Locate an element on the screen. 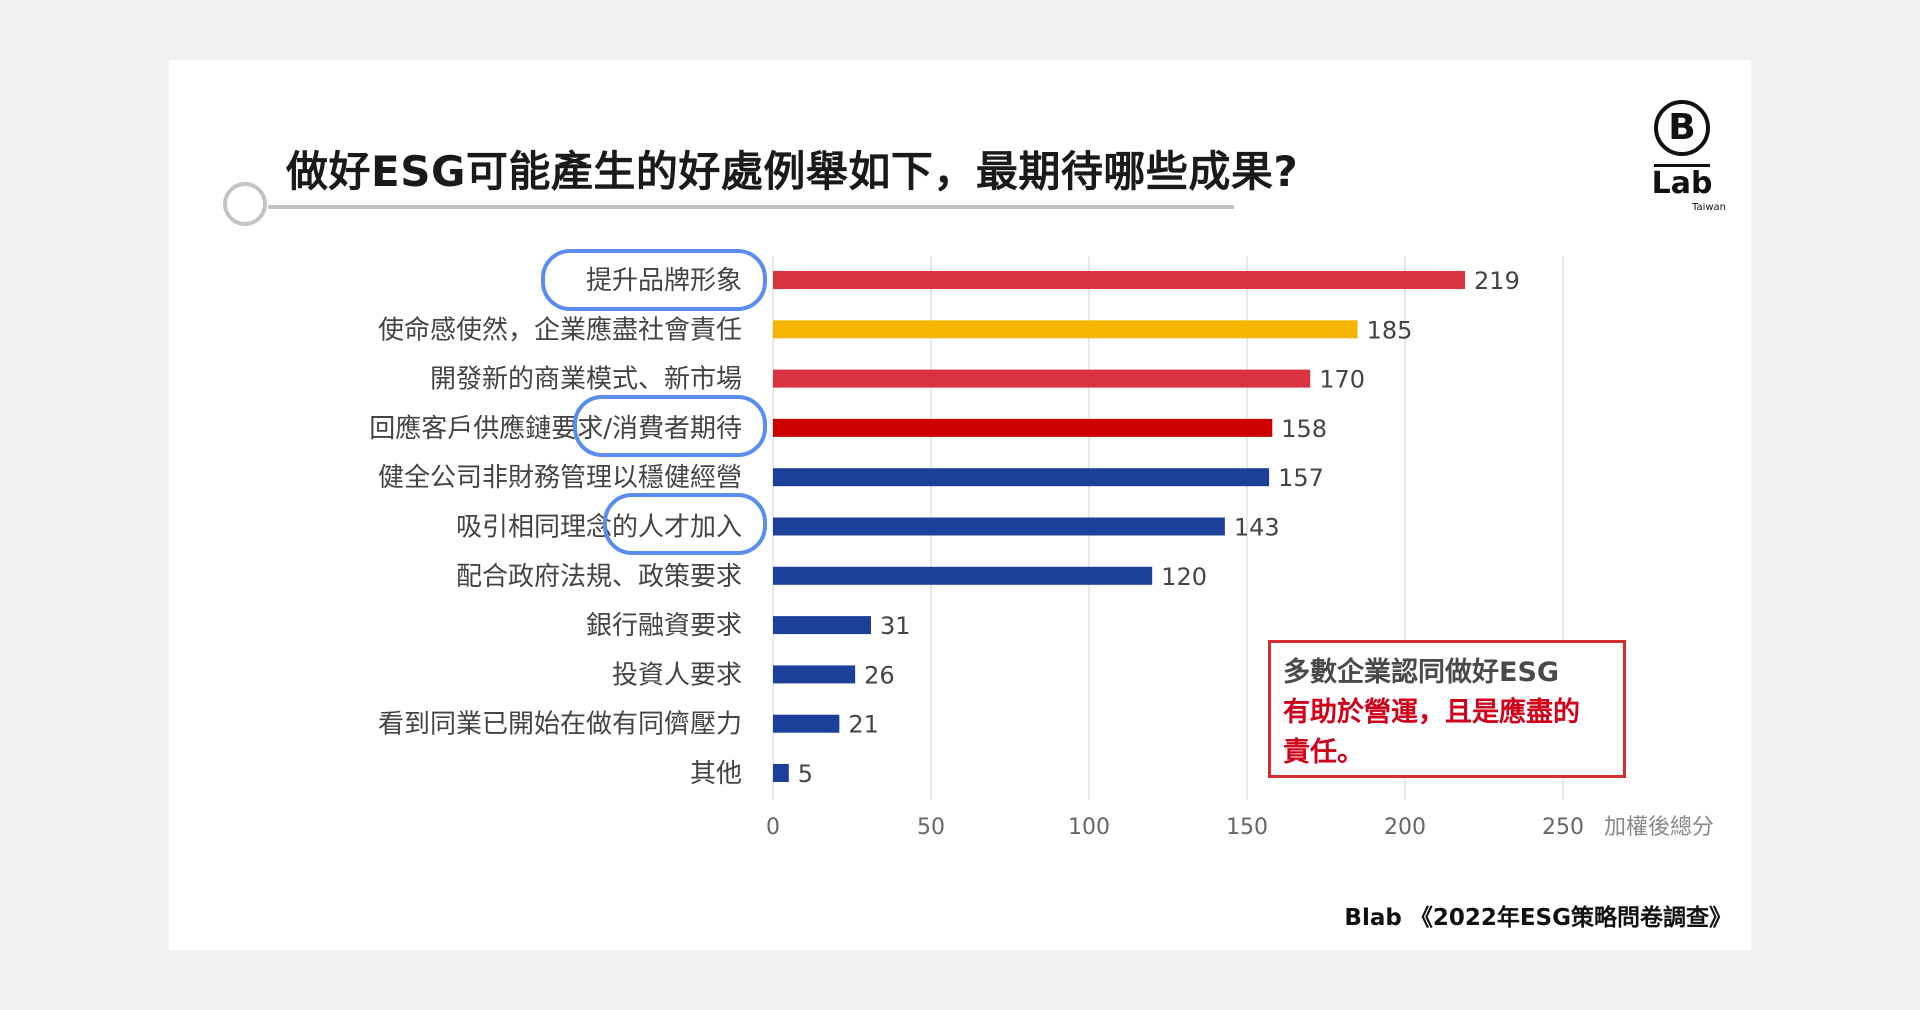 The image size is (1920, 1010). x-tick-label-0: 0 is located at coordinates (773, 827).